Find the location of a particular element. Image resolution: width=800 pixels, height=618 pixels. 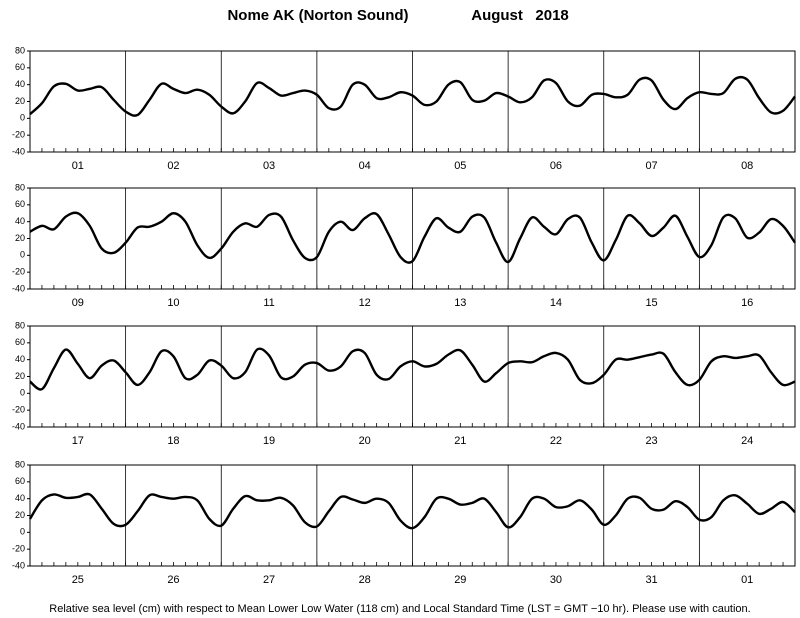

day-label: 31 is located at coordinates (651, 580).